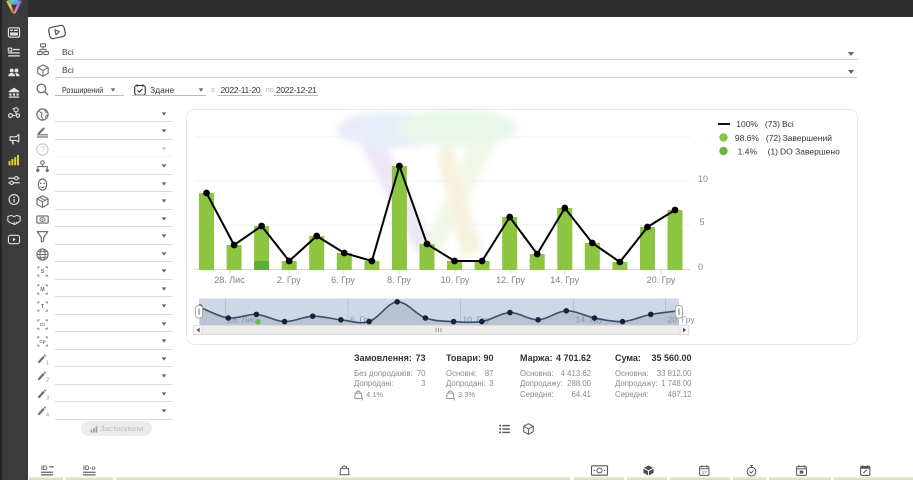 Image resolution: width=913 pixels, height=480 pixels. Describe the element at coordinates (773, 152) in the screenshot. I see `svg-text: (1)` at that location.